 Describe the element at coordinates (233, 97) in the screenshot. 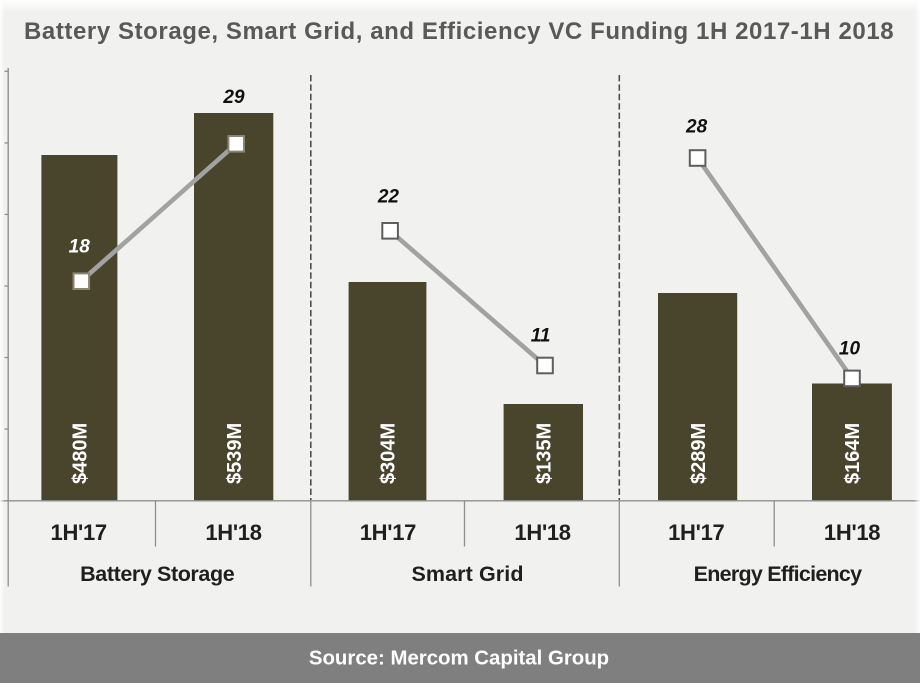

I see `svg-text: 29` at that location.